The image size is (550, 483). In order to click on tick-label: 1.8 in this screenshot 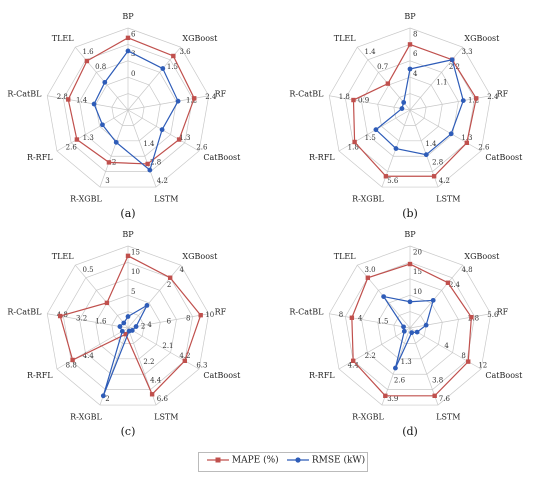, I will do `click(344, 97)`.